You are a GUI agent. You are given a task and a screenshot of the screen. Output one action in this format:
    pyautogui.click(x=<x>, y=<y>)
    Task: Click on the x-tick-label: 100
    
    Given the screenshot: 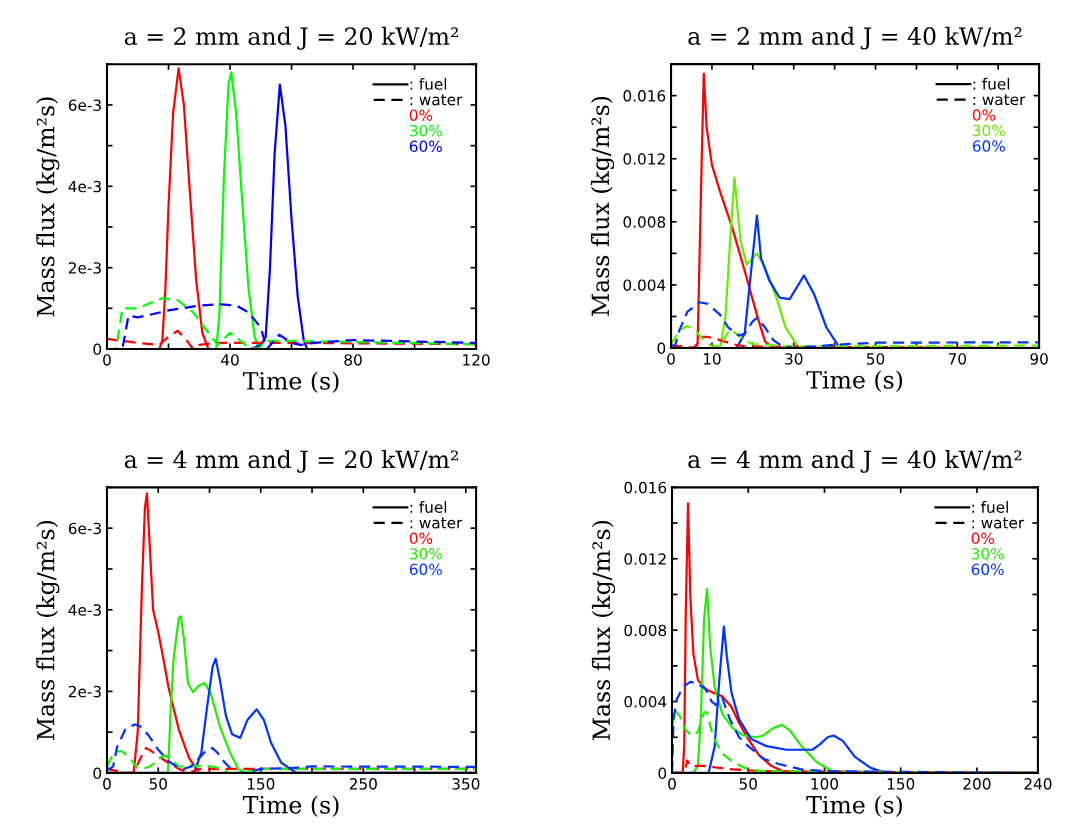 What is the action you would take?
    pyautogui.click(x=825, y=784)
    